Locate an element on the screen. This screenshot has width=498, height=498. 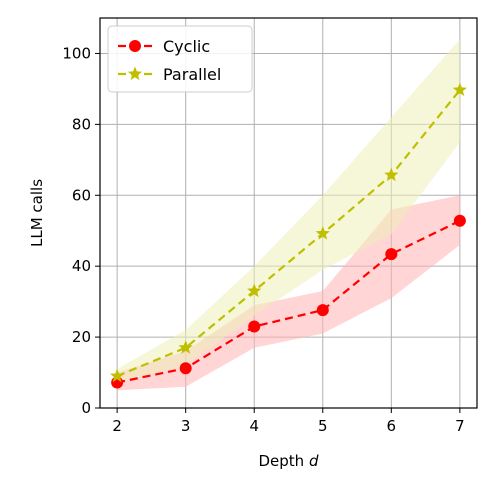
x-tick-label: 6 is located at coordinates (392, 426).